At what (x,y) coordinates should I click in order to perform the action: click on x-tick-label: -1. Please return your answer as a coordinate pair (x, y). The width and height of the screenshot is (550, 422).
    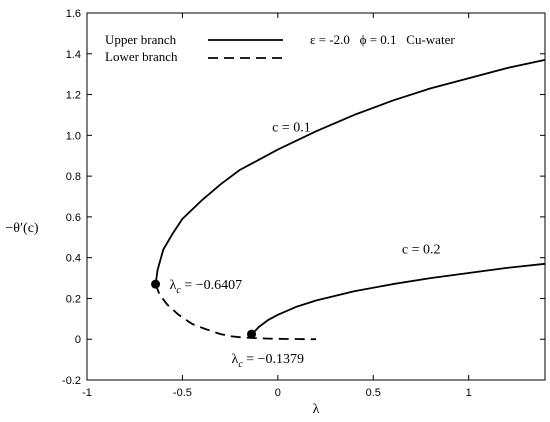
    Looking at the image, I should click on (87, 393).